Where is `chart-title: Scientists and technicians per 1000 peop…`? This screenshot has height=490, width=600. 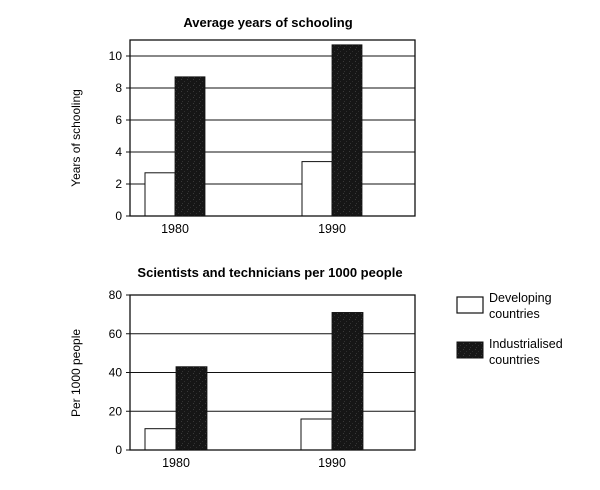
chart-title: Scientists and technicians per 1000 peop… is located at coordinates (269, 272).